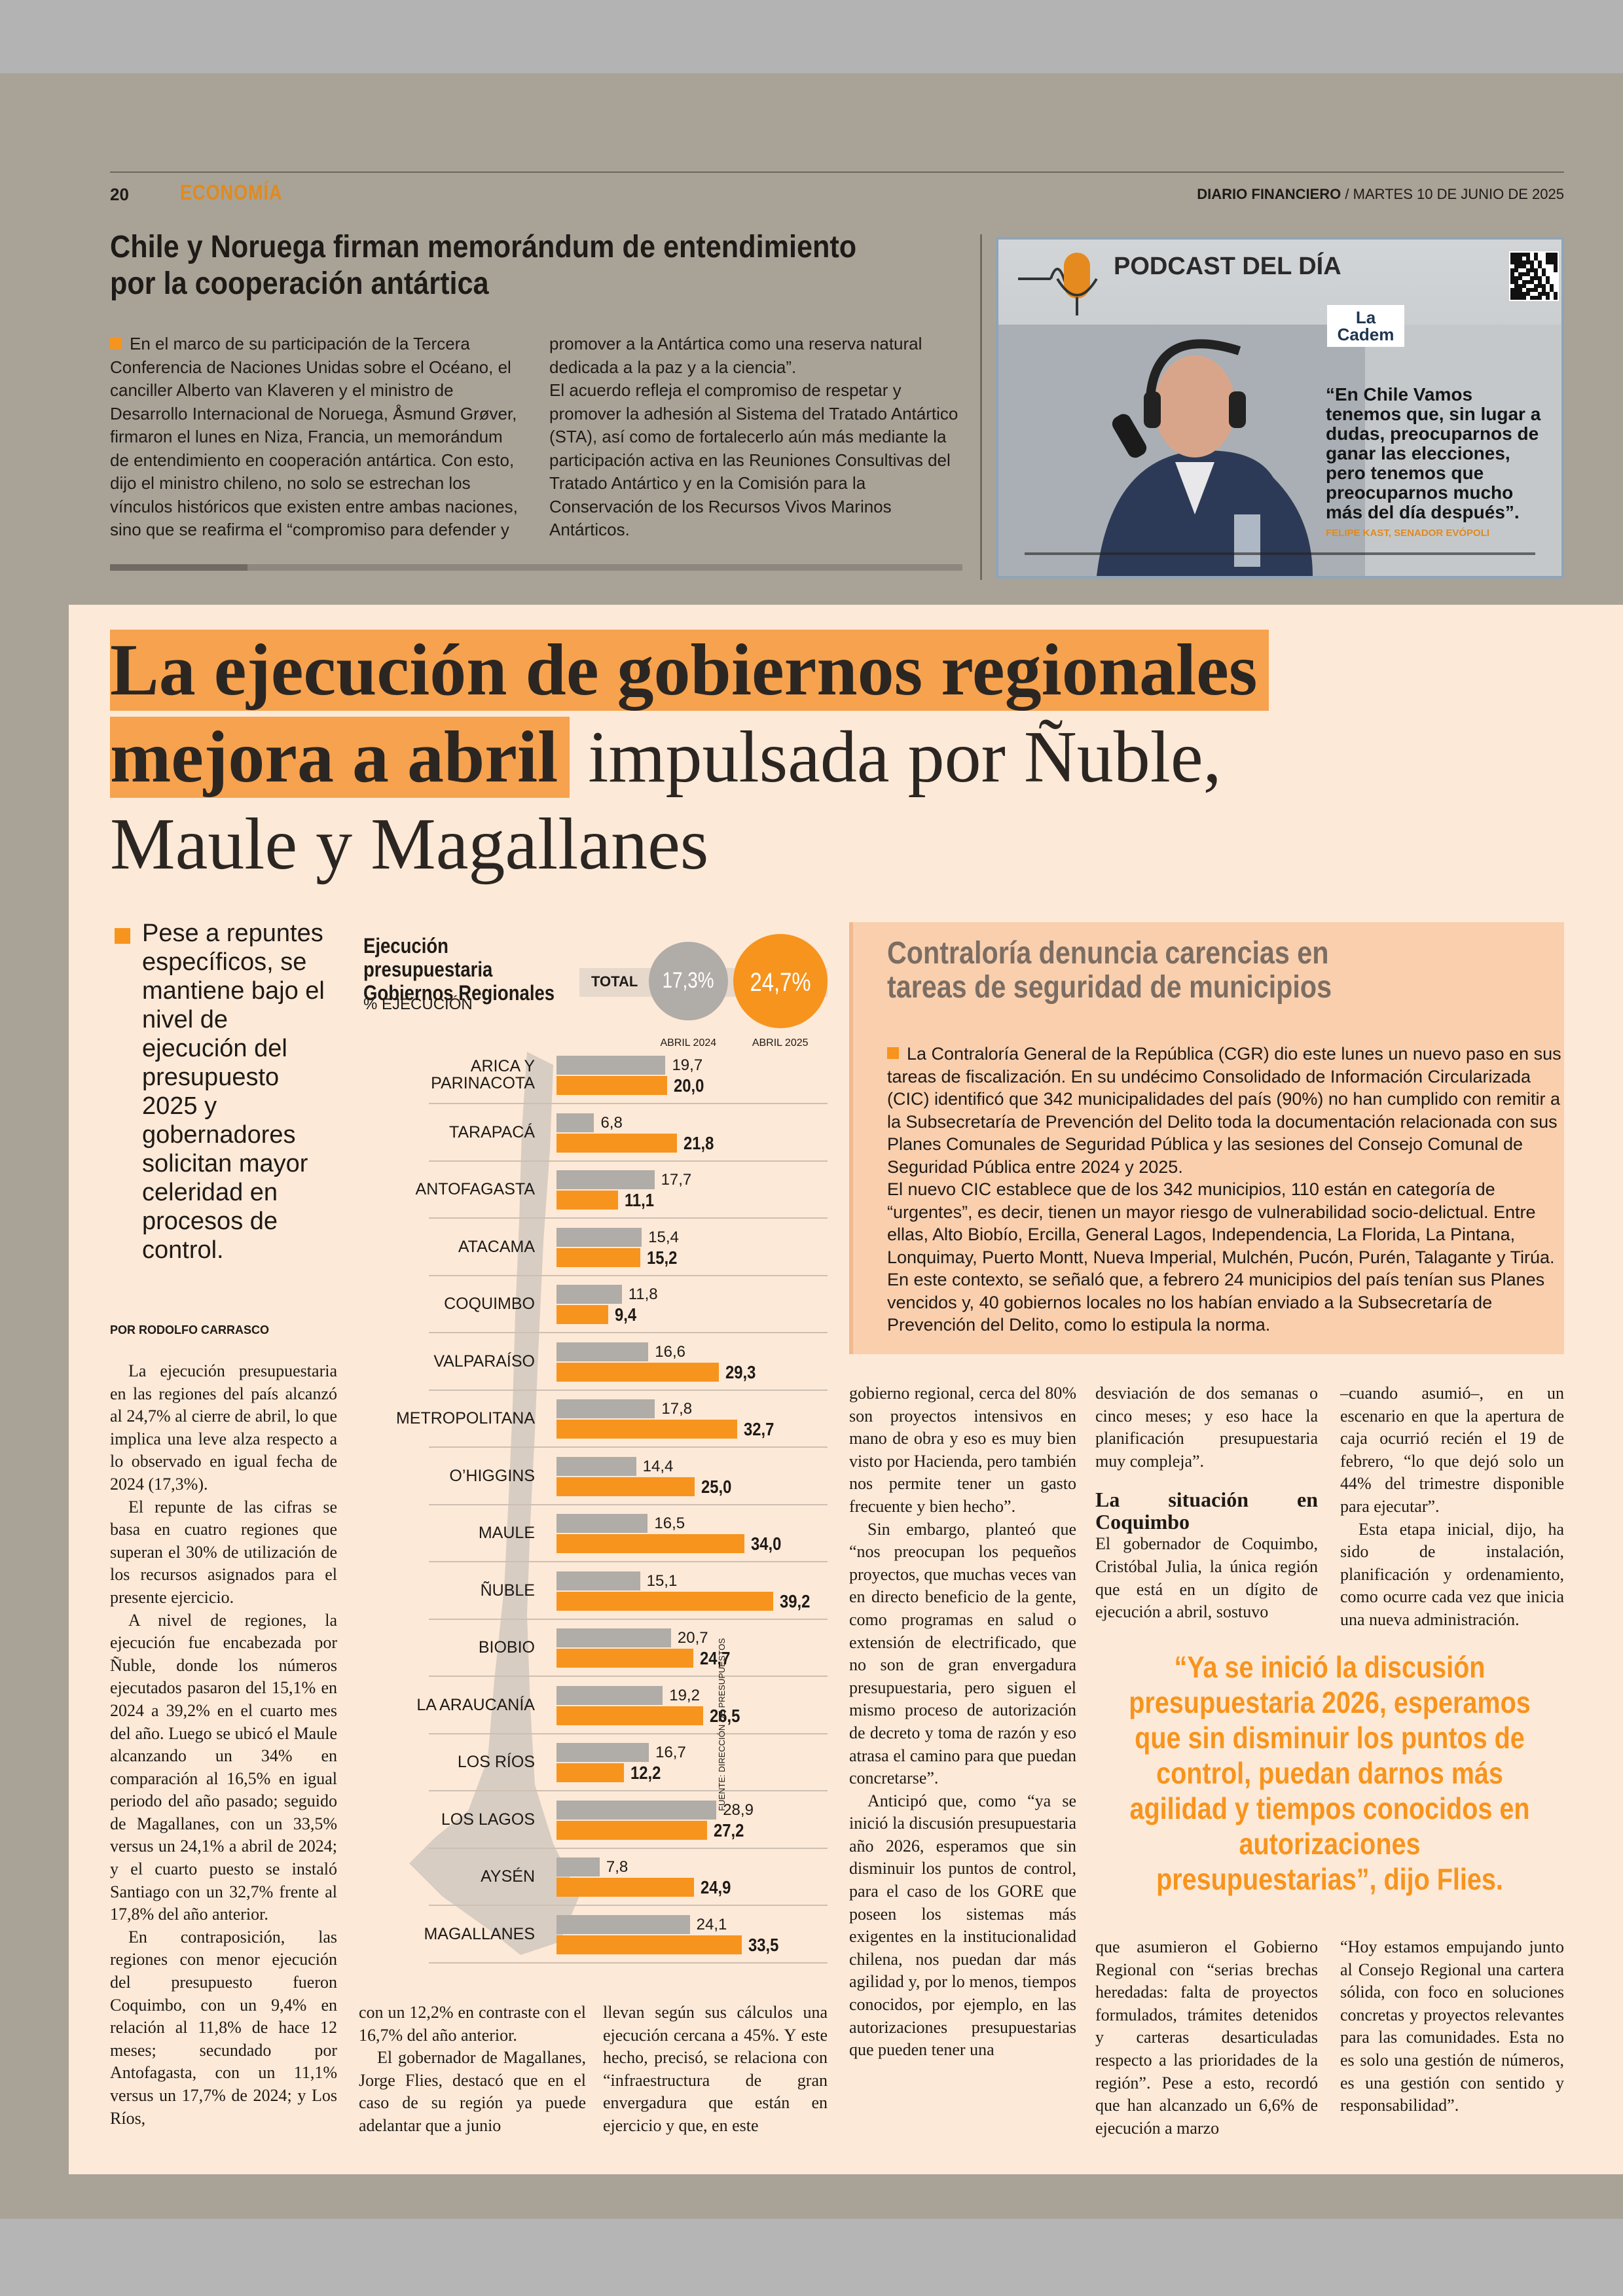 Image resolution: width=1623 pixels, height=2296 pixels. I want to click on value-label: 11,1, so click(639, 1200).